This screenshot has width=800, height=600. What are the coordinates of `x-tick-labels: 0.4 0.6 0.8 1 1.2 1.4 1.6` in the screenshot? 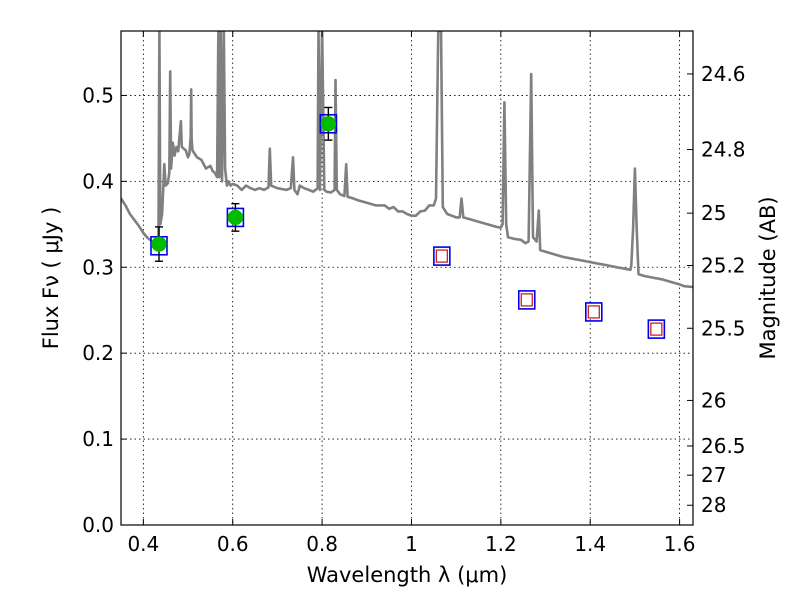 It's located at (411, 544).